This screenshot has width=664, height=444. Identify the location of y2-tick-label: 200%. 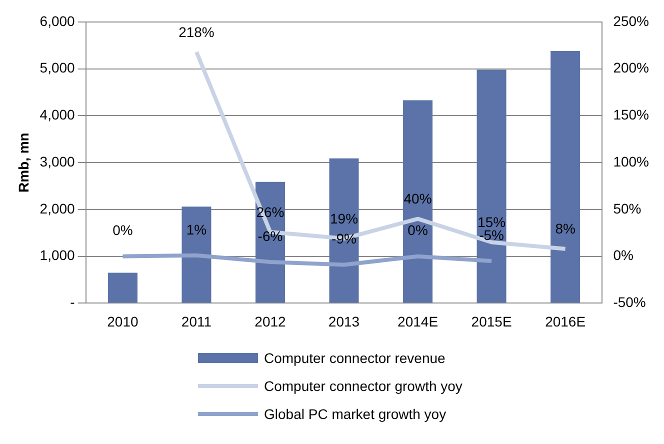
(631, 68).